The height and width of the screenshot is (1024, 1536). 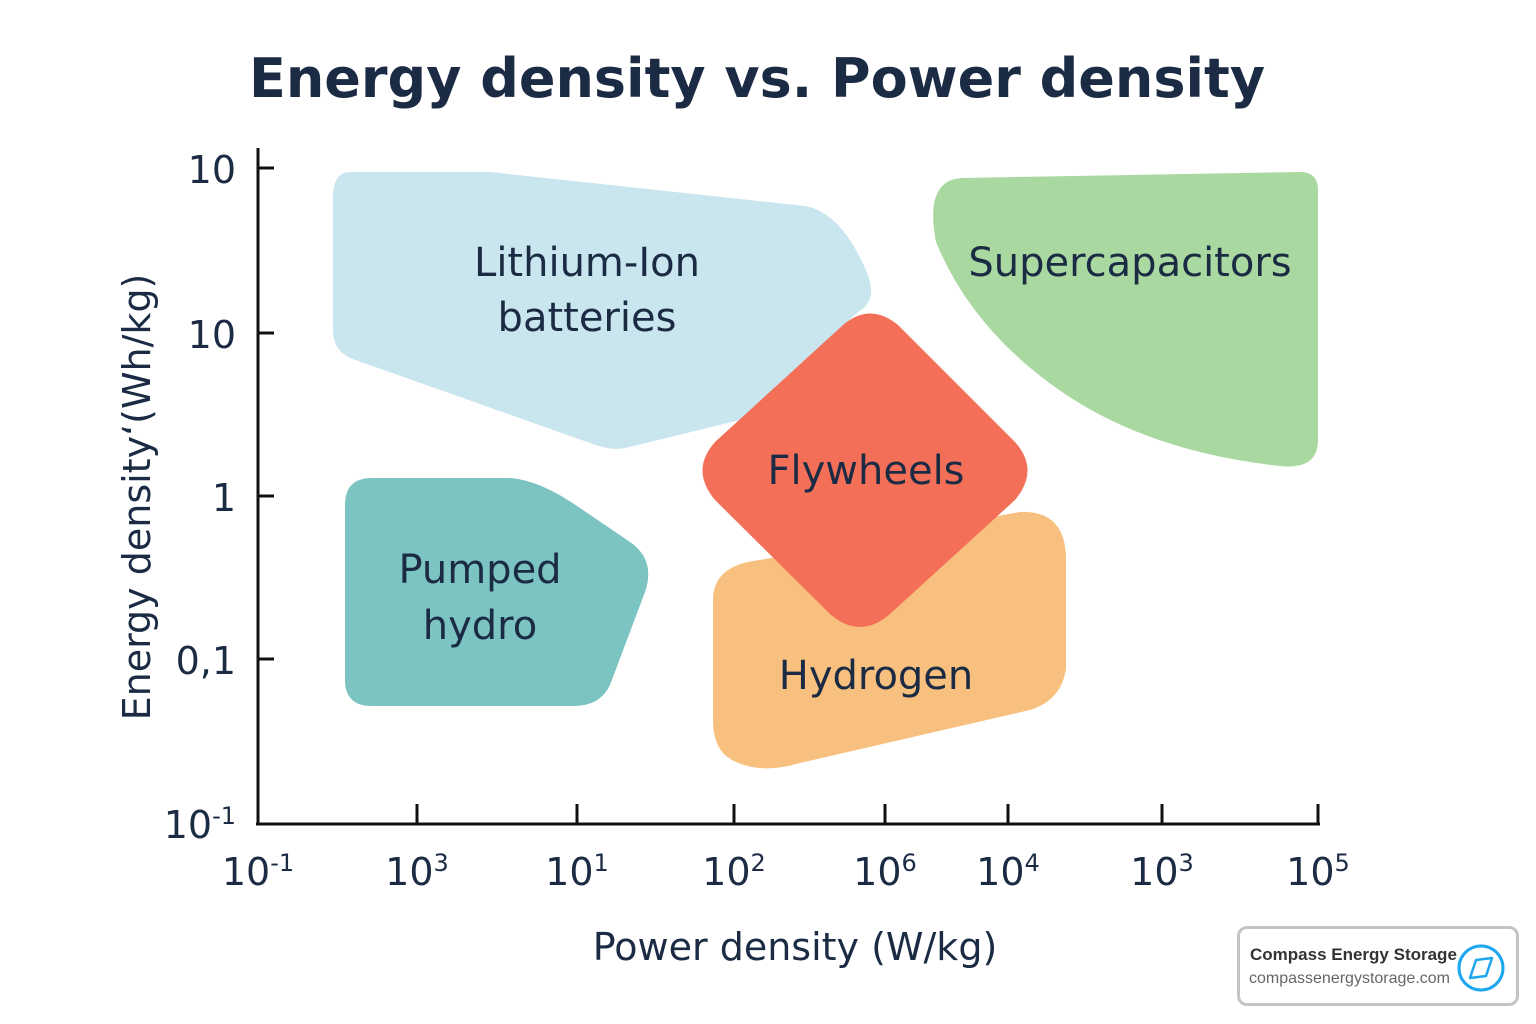 What do you see at coordinates (1349, 978) in the screenshot?
I see `logo-url: compassenergystorage.com` at bounding box center [1349, 978].